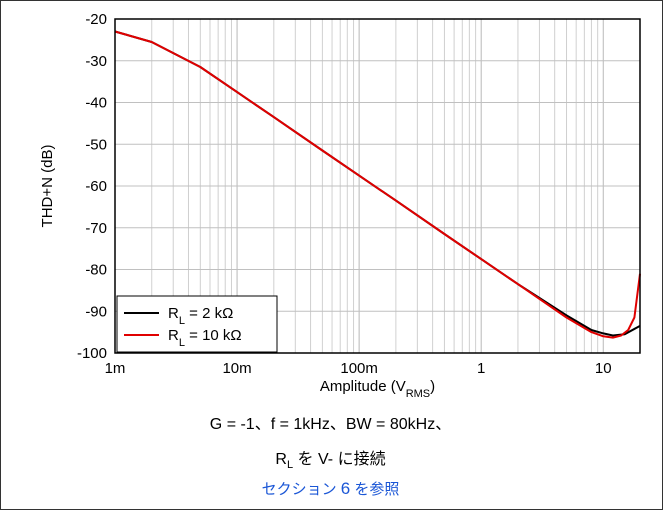  I want to click on y-tick-label: -70, so click(96, 228).